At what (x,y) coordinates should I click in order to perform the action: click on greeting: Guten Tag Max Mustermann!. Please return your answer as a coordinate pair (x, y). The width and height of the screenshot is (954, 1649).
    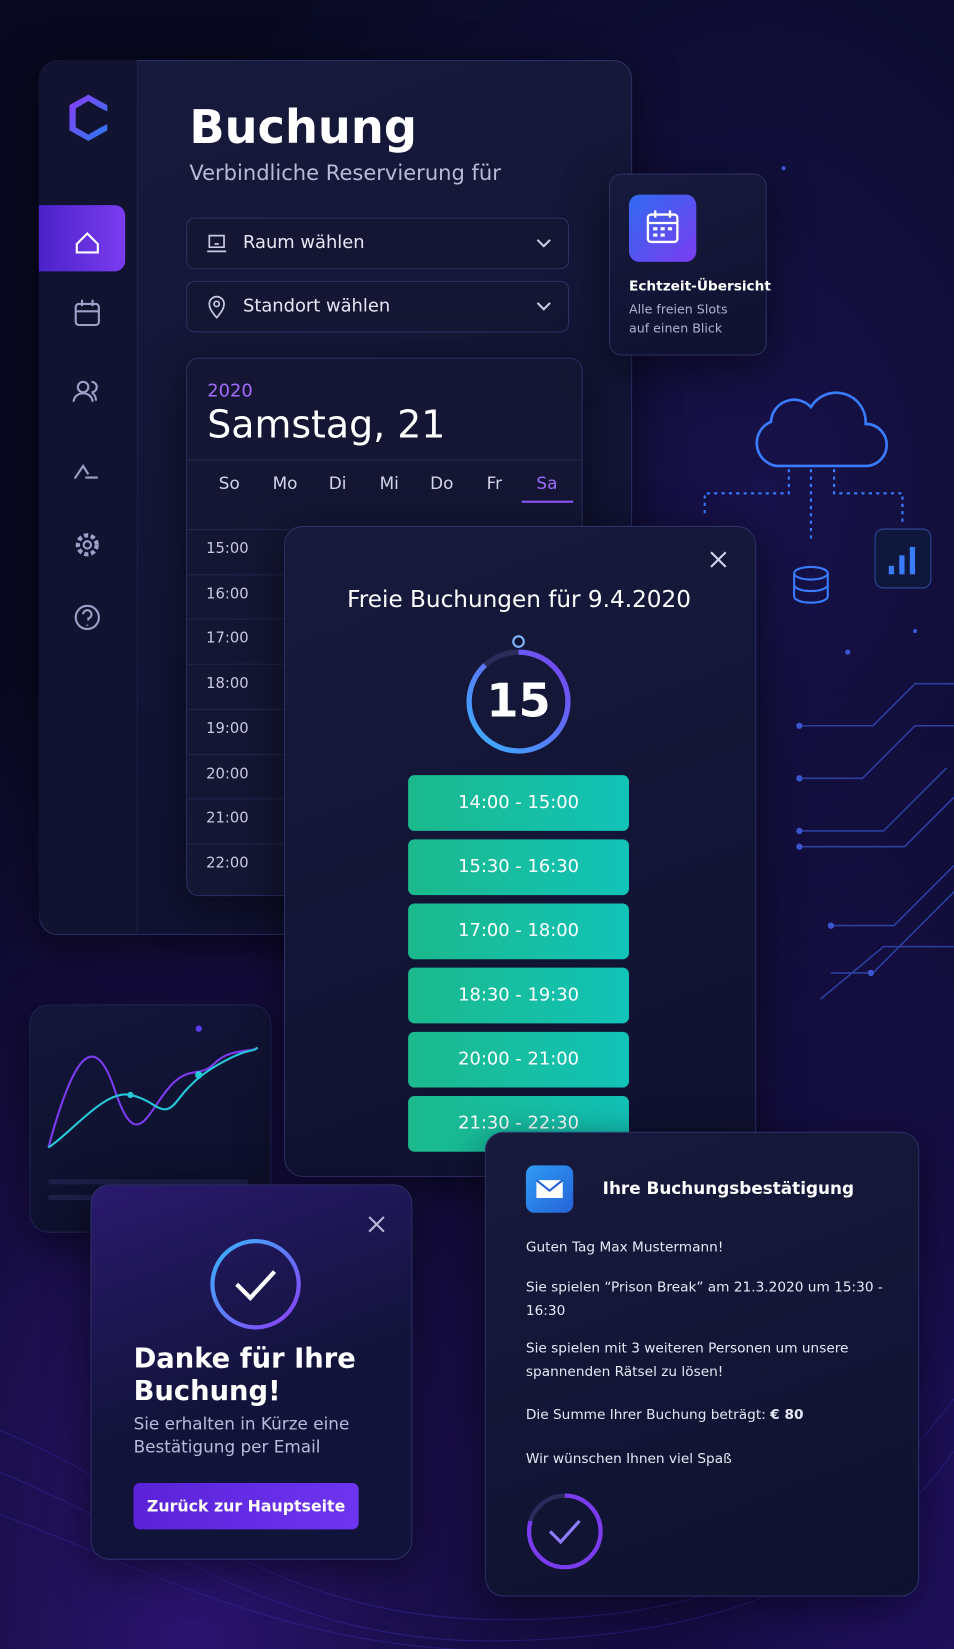
    Looking at the image, I should click on (624, 1248).